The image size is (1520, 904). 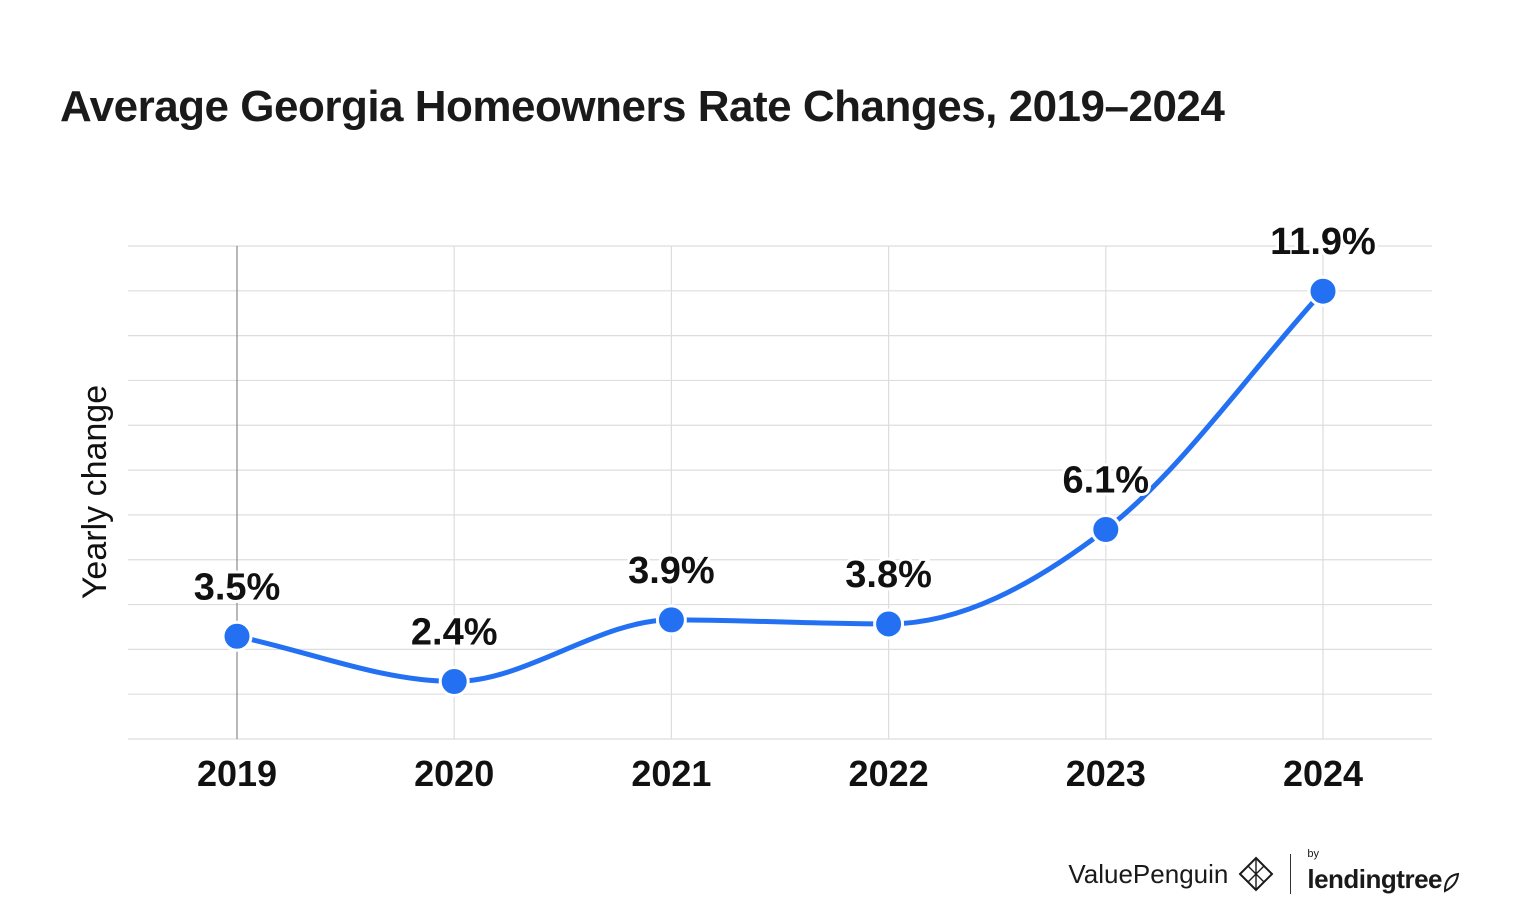 I want to click on by-label: by, so click(x=1313, y=853).